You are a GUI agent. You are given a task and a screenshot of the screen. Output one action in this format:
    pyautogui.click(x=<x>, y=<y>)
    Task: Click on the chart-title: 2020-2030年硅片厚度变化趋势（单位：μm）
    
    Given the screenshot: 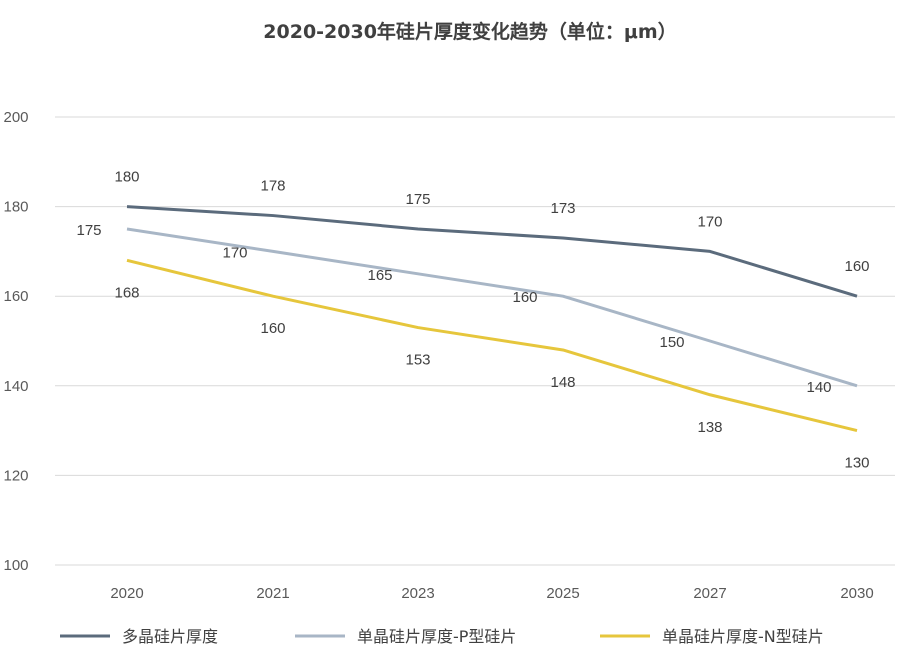 What is the action you would take?
    pyautogui.click(x=469, y=31)
    